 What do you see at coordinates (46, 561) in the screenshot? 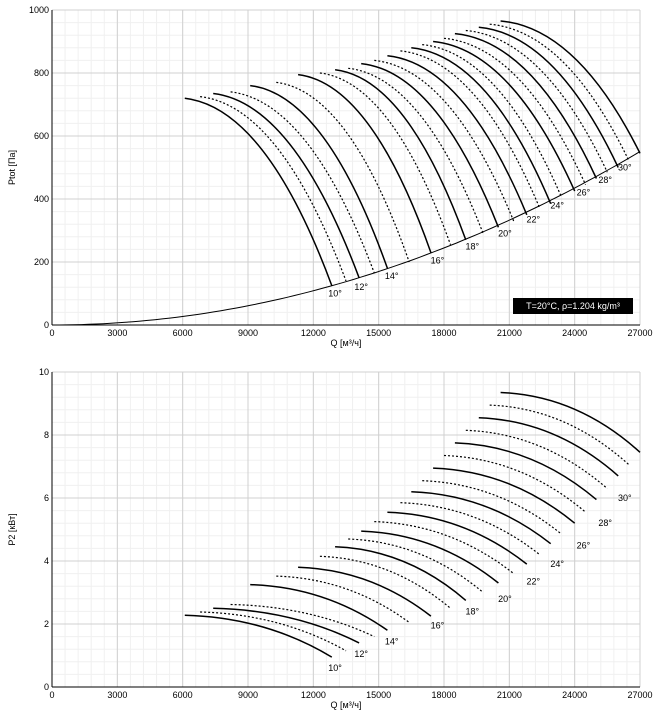
I see `chart-2-y-tick-label: 4` at bounding box center [46, 561].